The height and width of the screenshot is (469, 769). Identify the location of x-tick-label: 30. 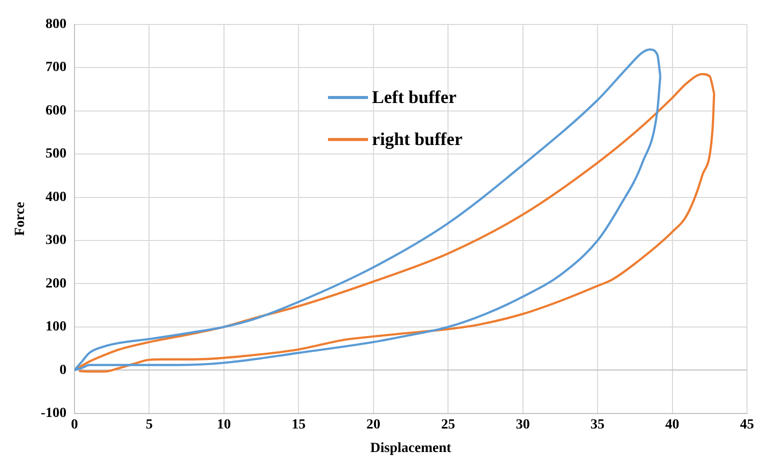
(523, 424).